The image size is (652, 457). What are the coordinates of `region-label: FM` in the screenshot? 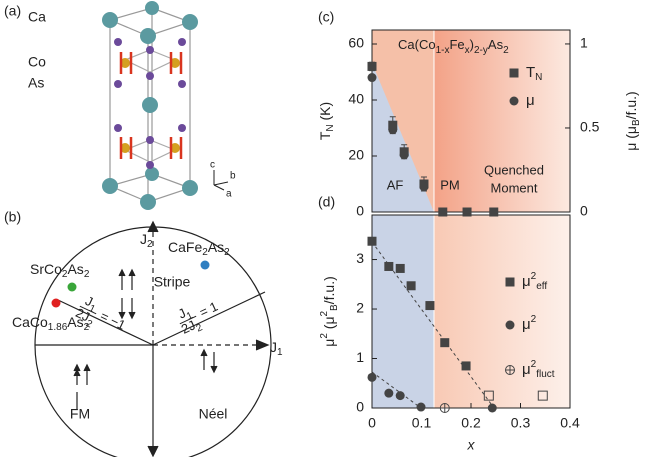 It's located at (80, 414).